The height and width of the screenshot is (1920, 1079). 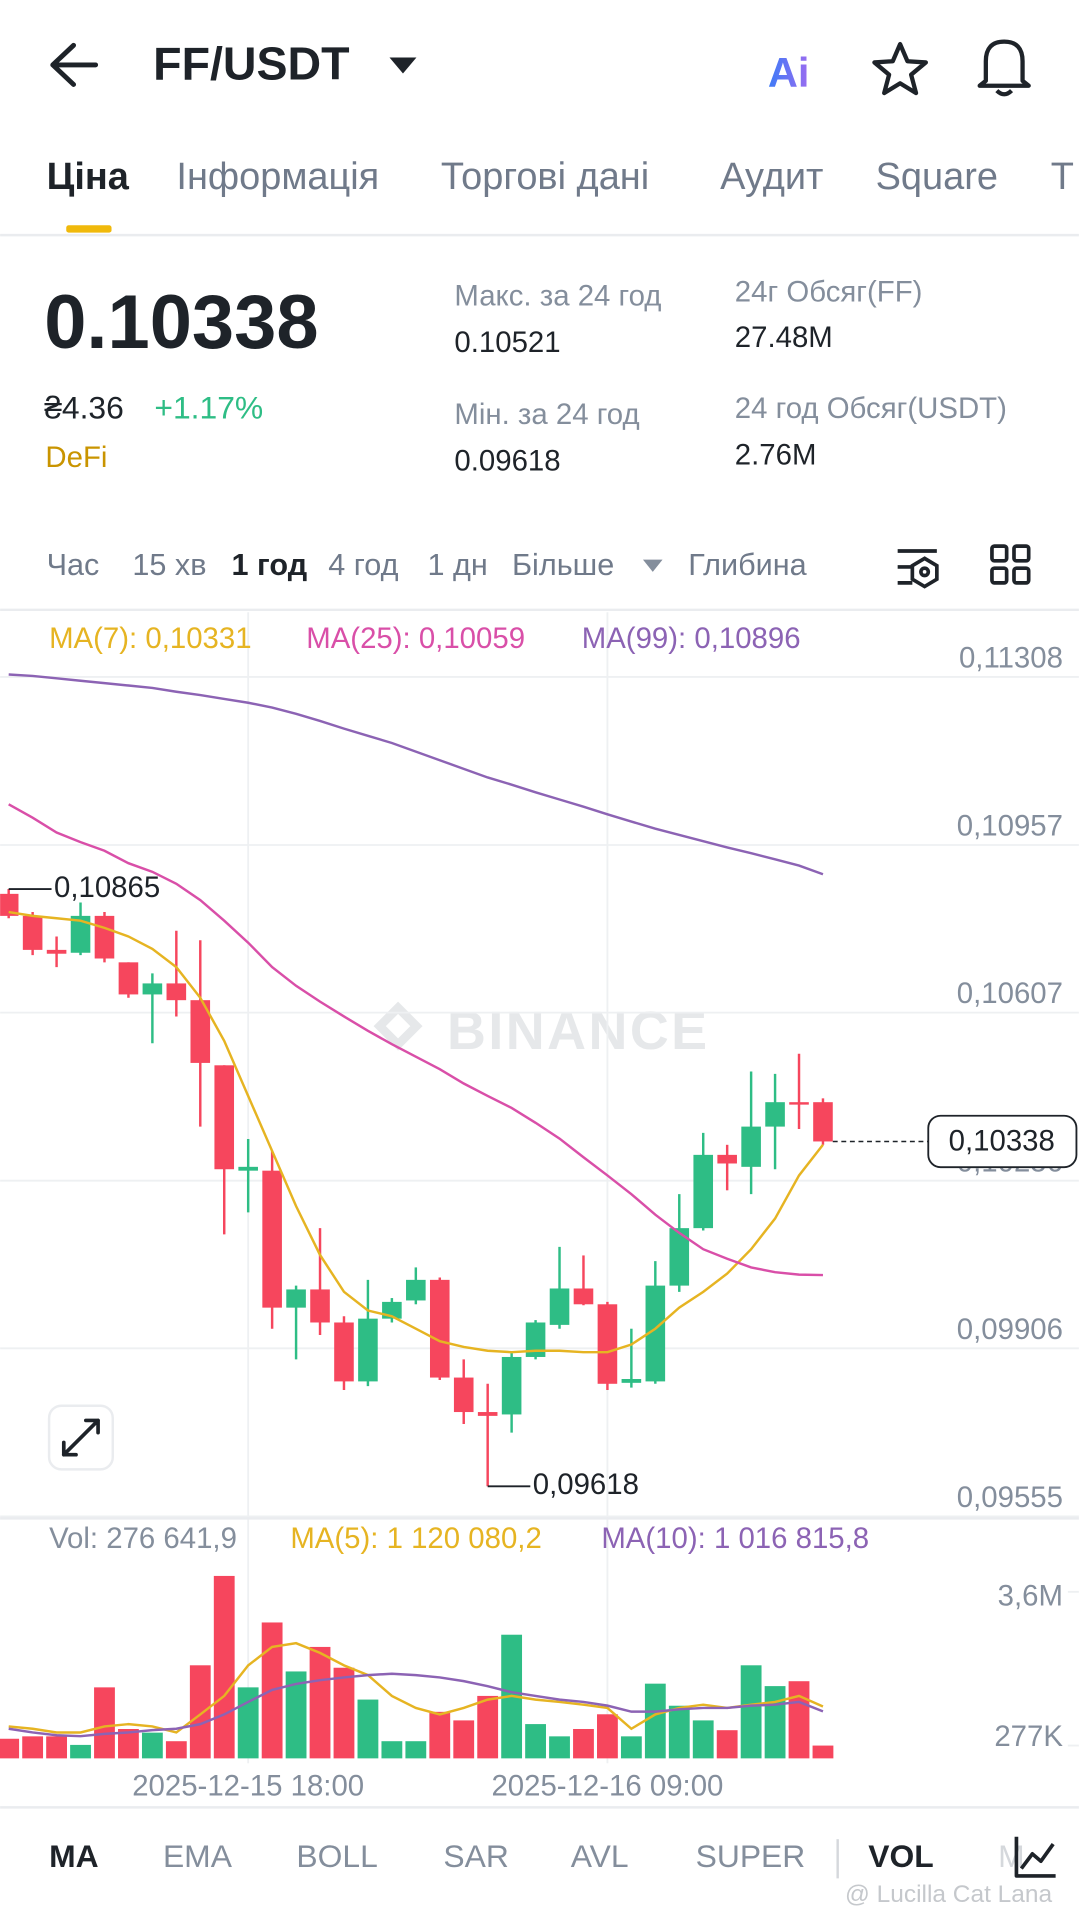 I want to click on stat-value: 0.10521, so click(x=507, y=342).